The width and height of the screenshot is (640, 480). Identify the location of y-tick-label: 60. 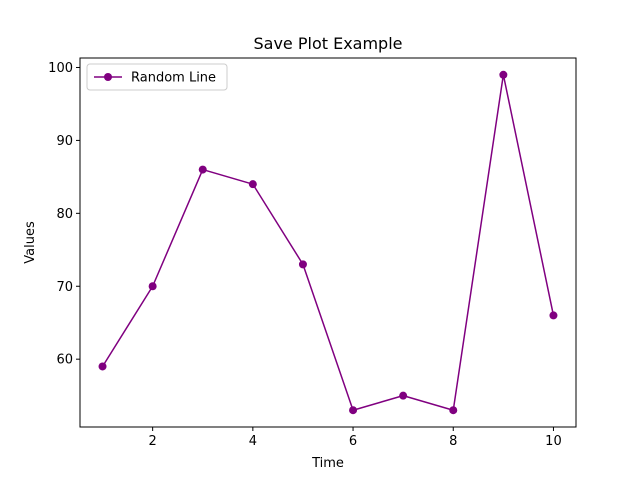
(64, 360).